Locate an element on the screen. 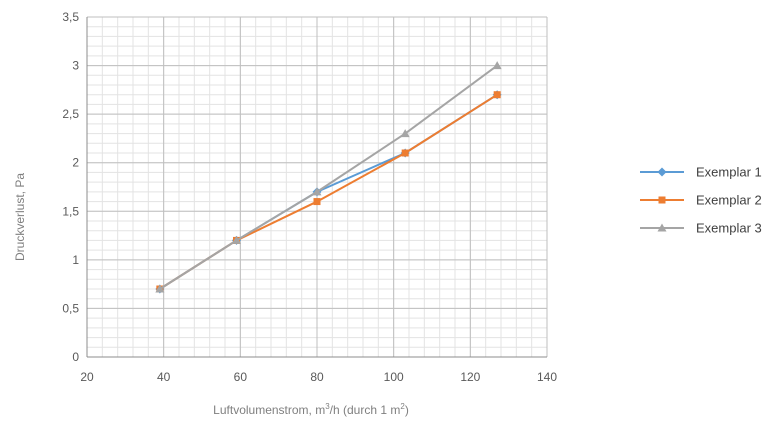  y-axis-title: Druckverlust, Pa is located at coordinates (20, 217).